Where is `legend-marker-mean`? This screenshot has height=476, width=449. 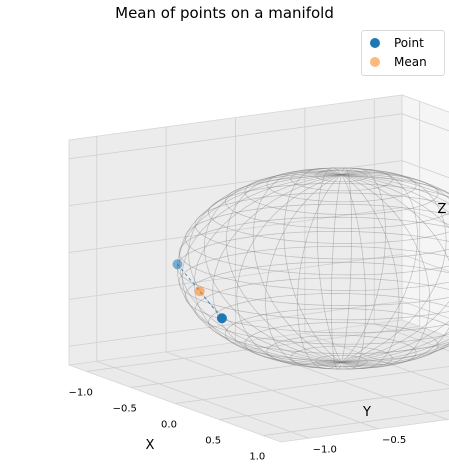
legend-marker-mean is located at coordinates (375, 62).